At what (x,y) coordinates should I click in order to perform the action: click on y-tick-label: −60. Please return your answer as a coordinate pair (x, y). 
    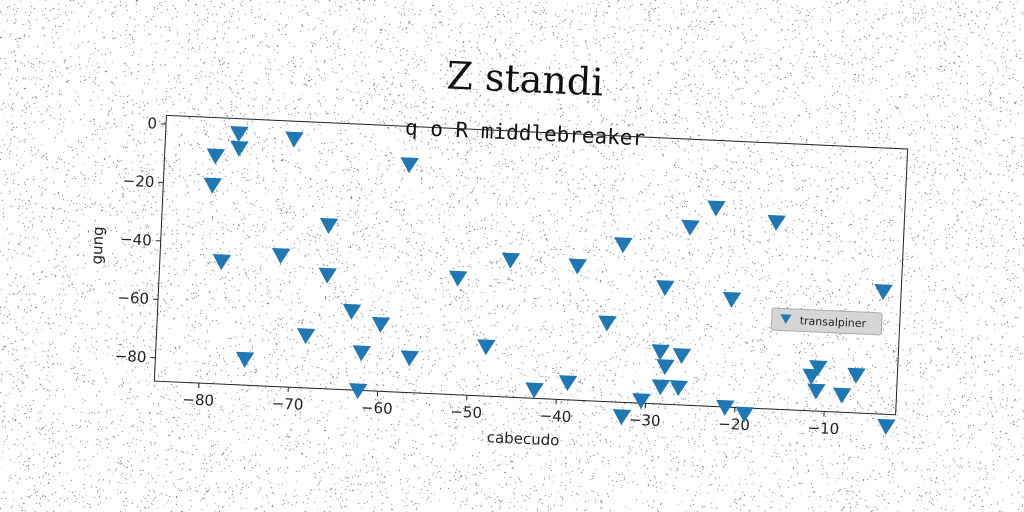
    Looking at the image, I should click on (133, 297).